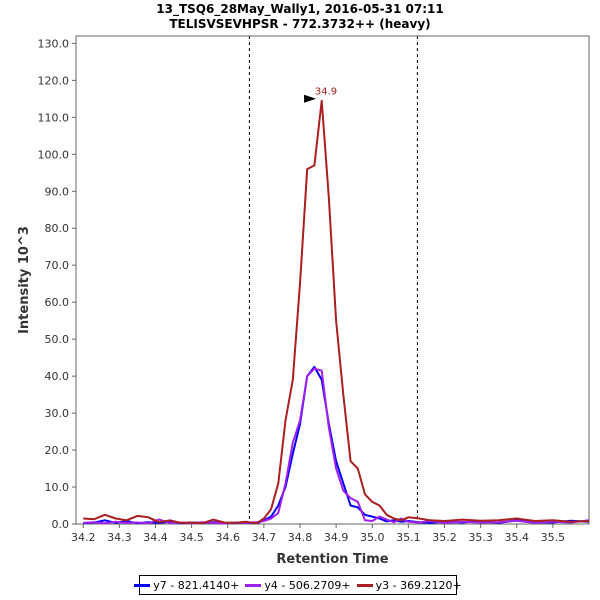 The height and width of the screenshot is (600, 600). Describe the element at coordinates (57, 376) in the screenshot. I see `y-tick-label: 40.0` at that location.